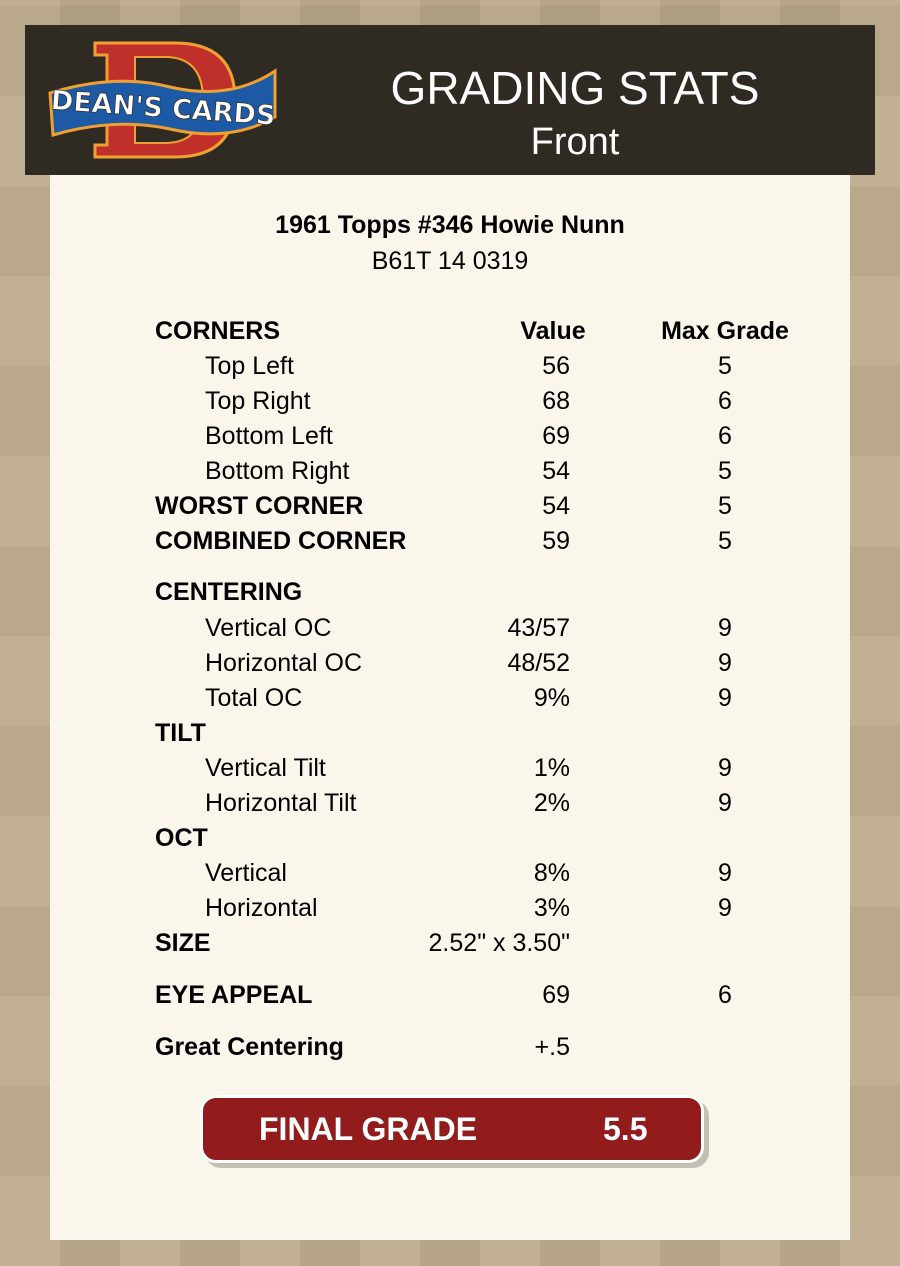  I want to click on row-eye-appeal: EYE APPEAL 69 6, so click(450, 995).